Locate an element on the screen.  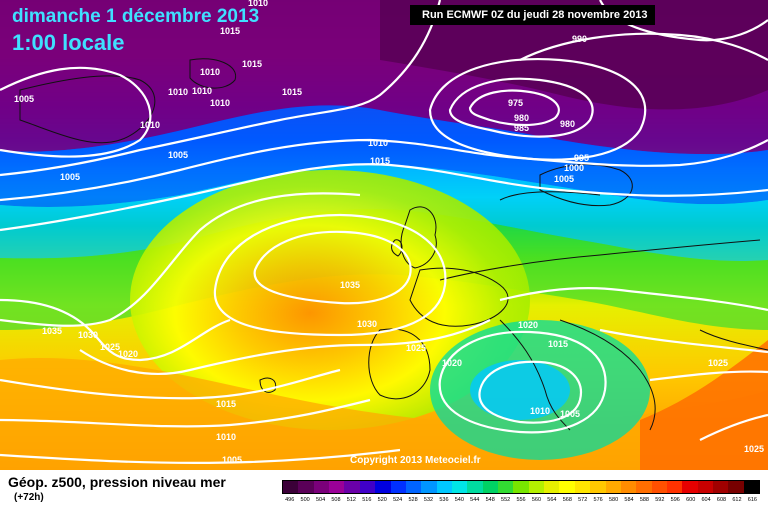
color-scale-tick: 592 is located at coordinates (660, 500).